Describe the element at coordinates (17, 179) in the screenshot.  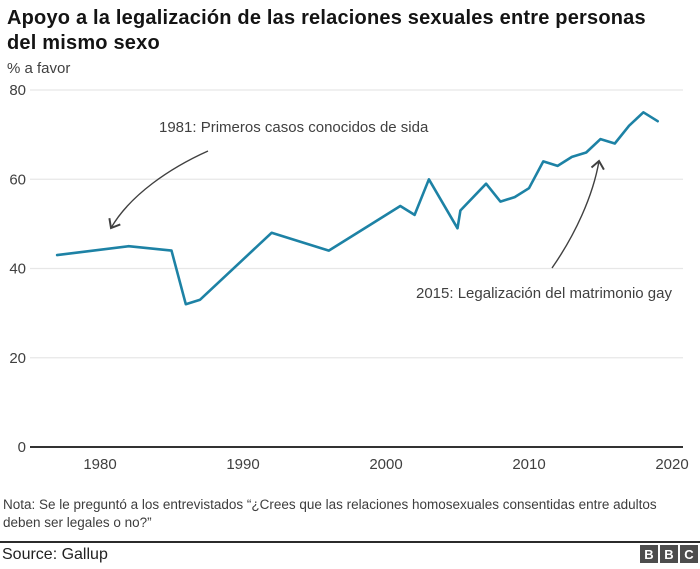
I see `y-tick-label-60: 60` at that location.